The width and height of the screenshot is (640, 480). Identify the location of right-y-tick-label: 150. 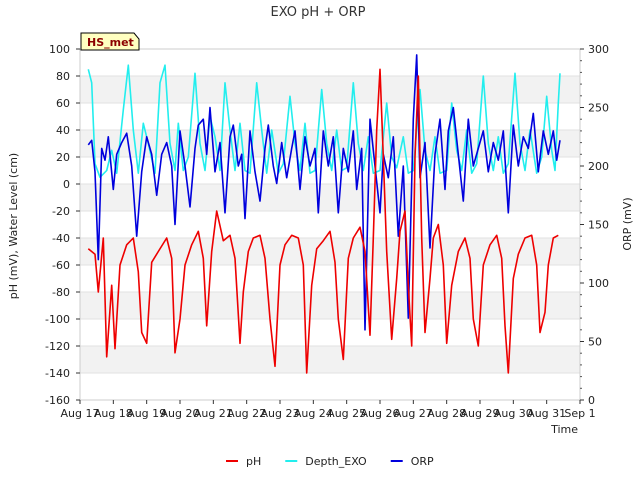
(598, 225).